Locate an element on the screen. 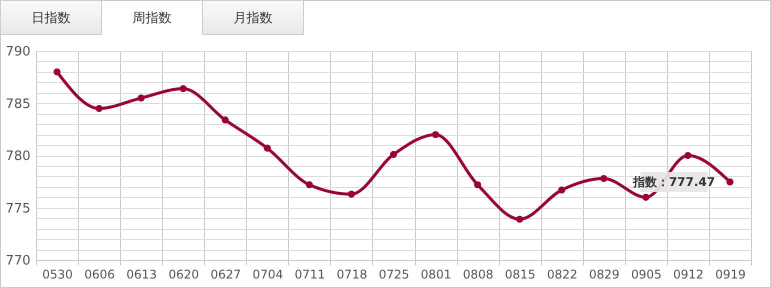 This screenshot has width=771, height=288. tab-button: 月指数 is located at coordinates (253, 18).